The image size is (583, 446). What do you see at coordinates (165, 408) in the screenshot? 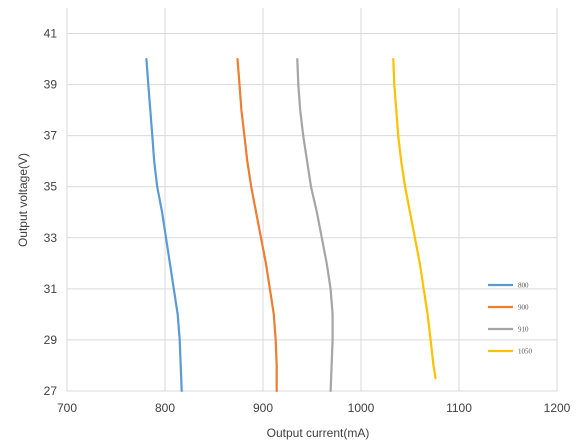
I see `x-tick-label: 800` at bounding box center [165, 408].